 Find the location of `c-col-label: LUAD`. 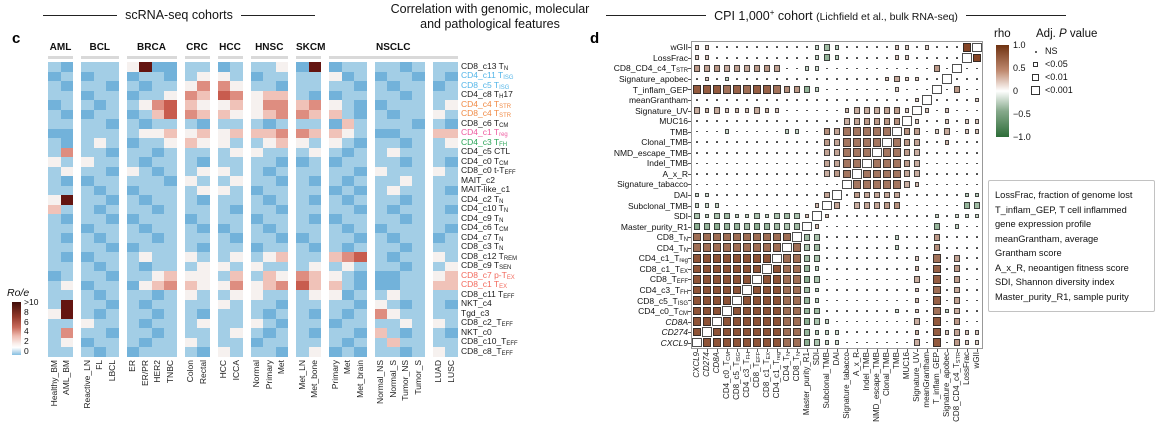

c-col-label: LUAD is located at coordinates (438, 371).